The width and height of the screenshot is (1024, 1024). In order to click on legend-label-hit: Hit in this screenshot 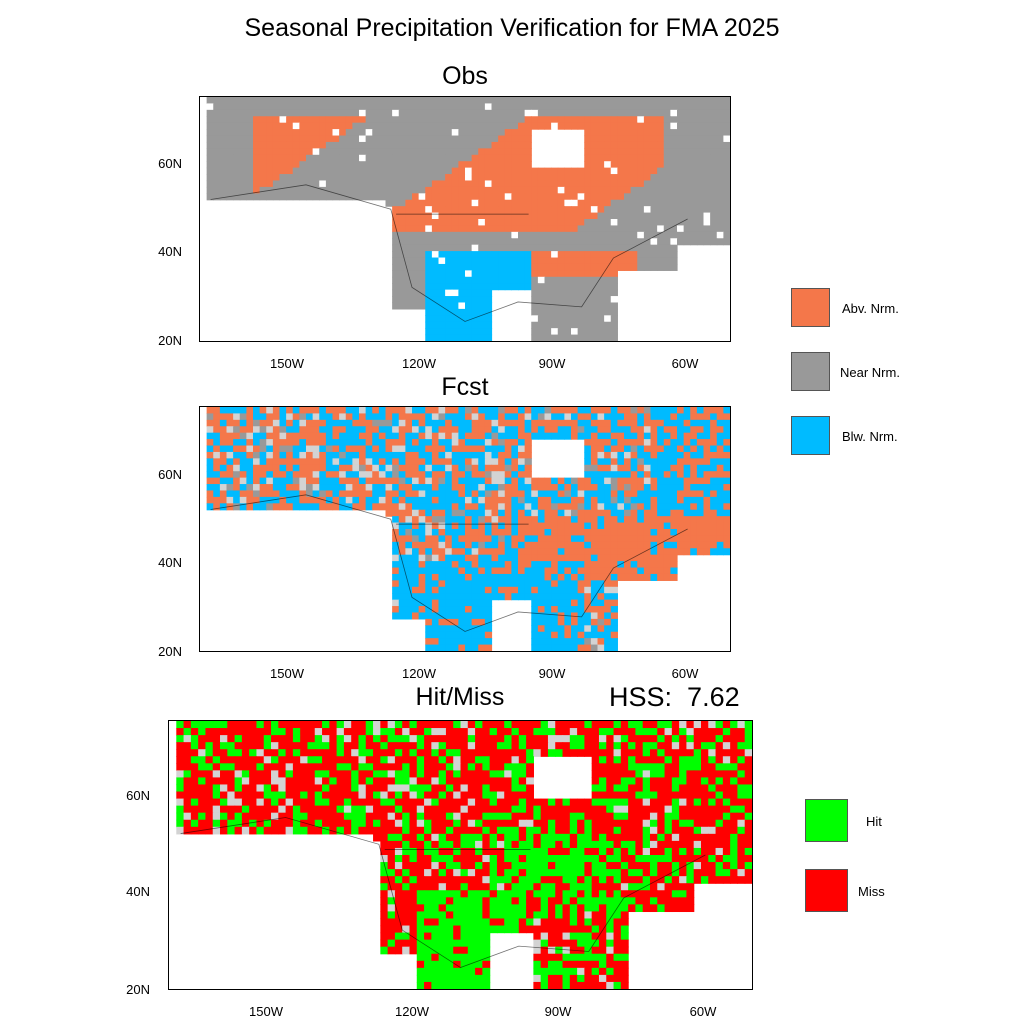, I will do `click(874, 821)`.